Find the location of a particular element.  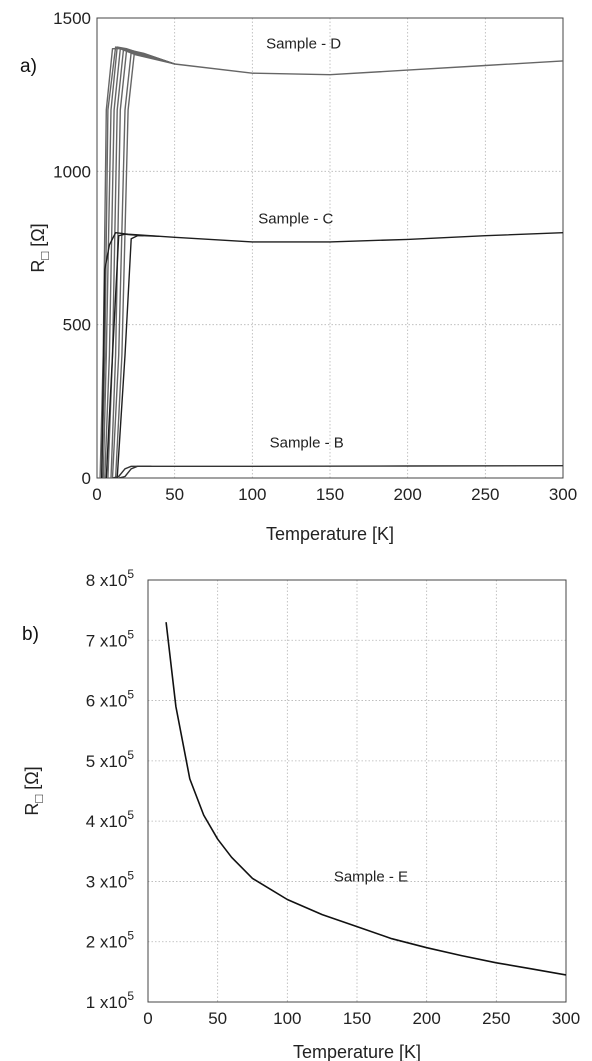

y-tick-label: 1 x10⁵ is located at coordinates (110, 1000).